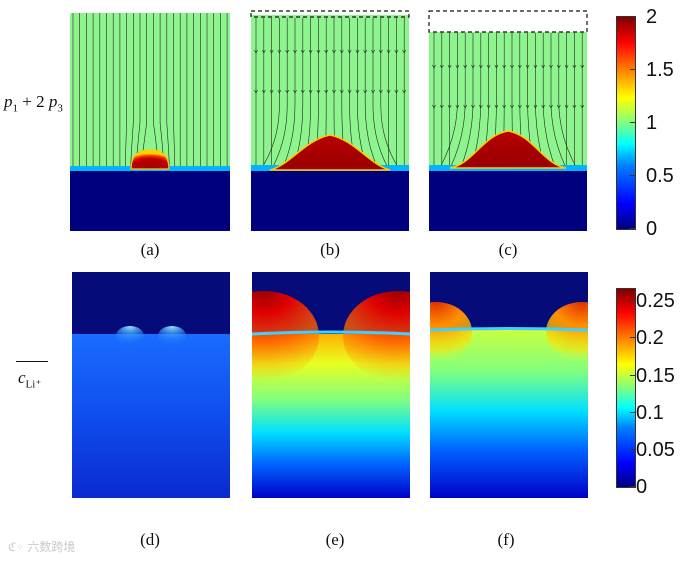 Image resolution: width=699 pixels, height=562 pixels. Describe the element at coordinates (508, 249) in the screenshot. I see `caption-c: (c)` at that location.